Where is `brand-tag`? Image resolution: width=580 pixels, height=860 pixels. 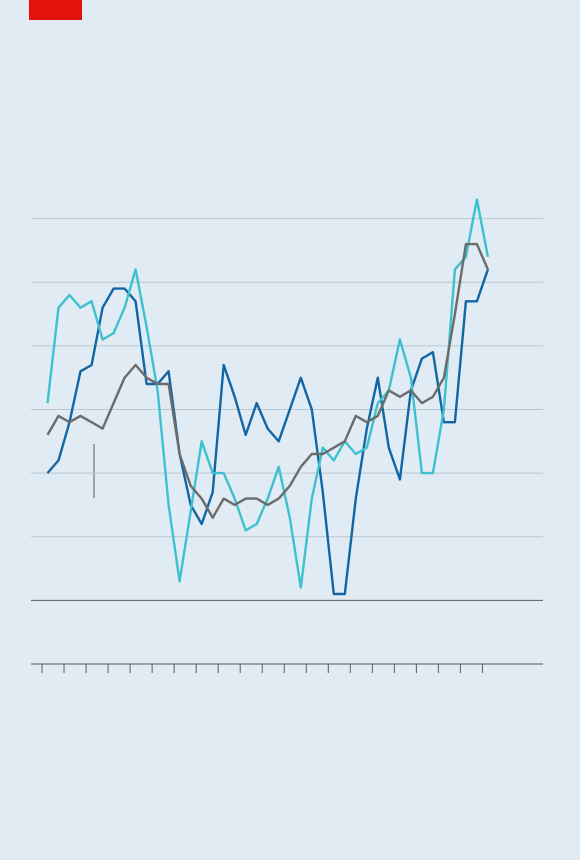 brand-tag is located at coordinates (55, 10).